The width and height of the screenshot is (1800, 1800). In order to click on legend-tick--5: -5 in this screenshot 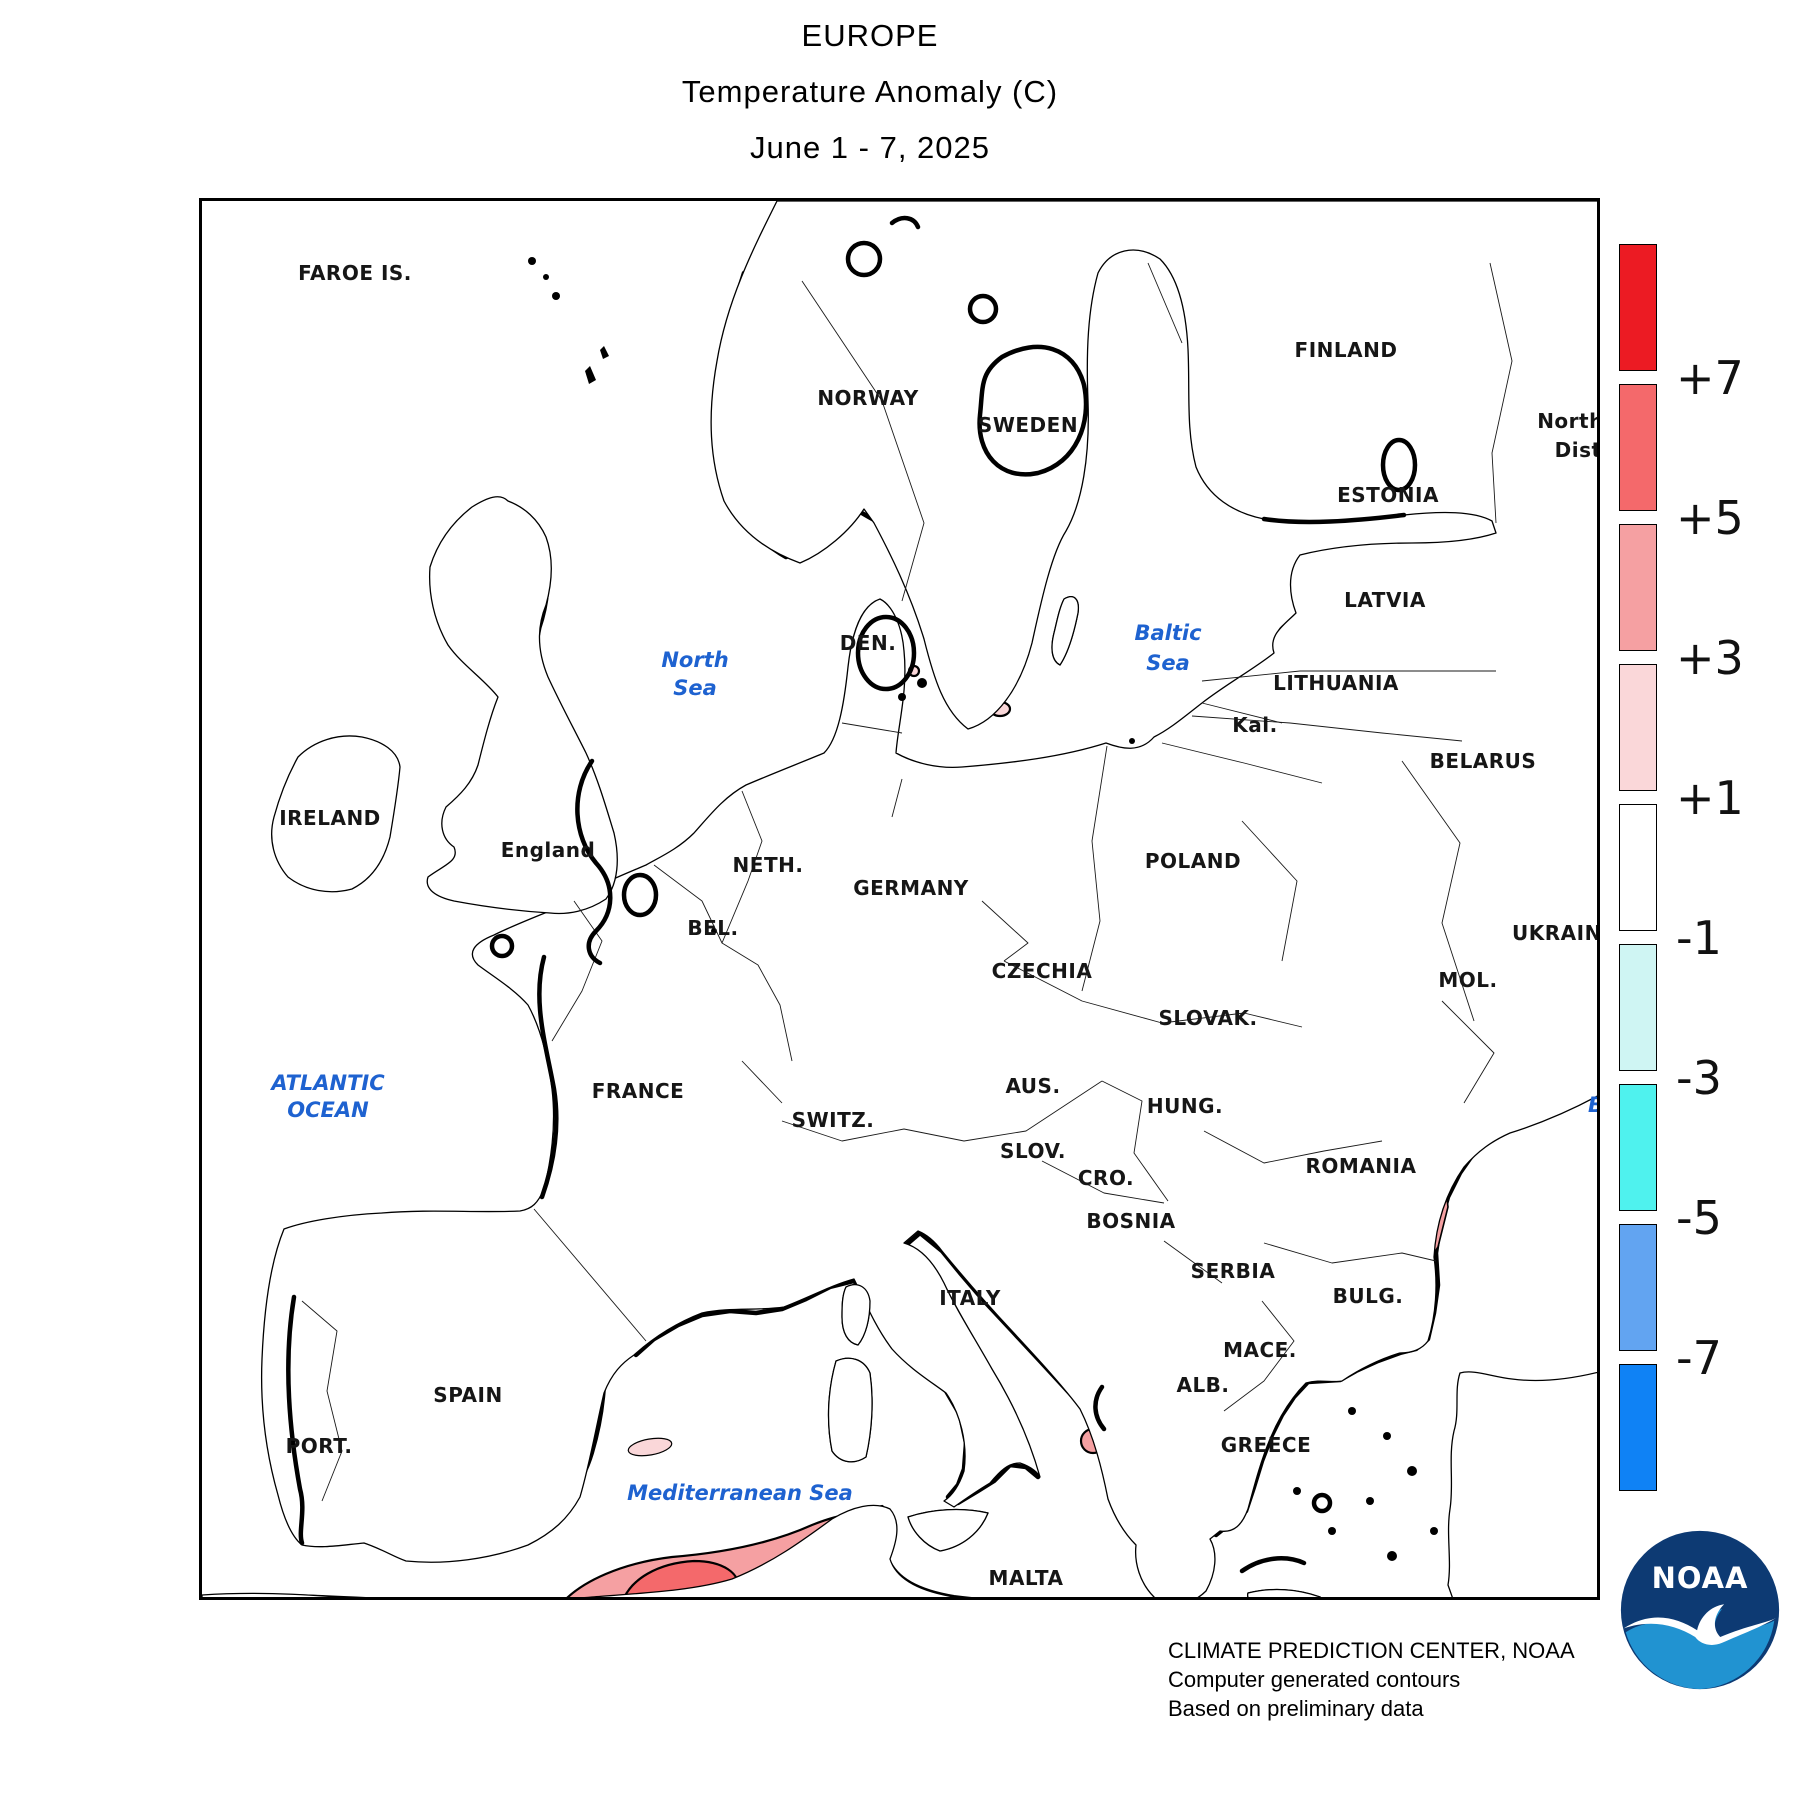, I will do `click(1699, 1217)`.